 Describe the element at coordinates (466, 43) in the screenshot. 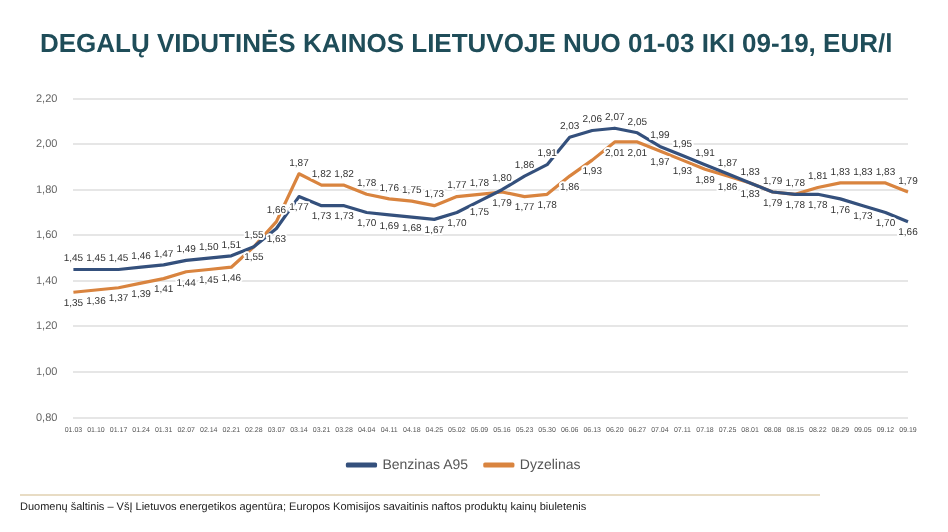

I see `chart-title: DEGALŲ VIDUTINĖS KAINOS LIETUVOJE NUO 01-03 IKI 09-19, EUR/l` at that location.